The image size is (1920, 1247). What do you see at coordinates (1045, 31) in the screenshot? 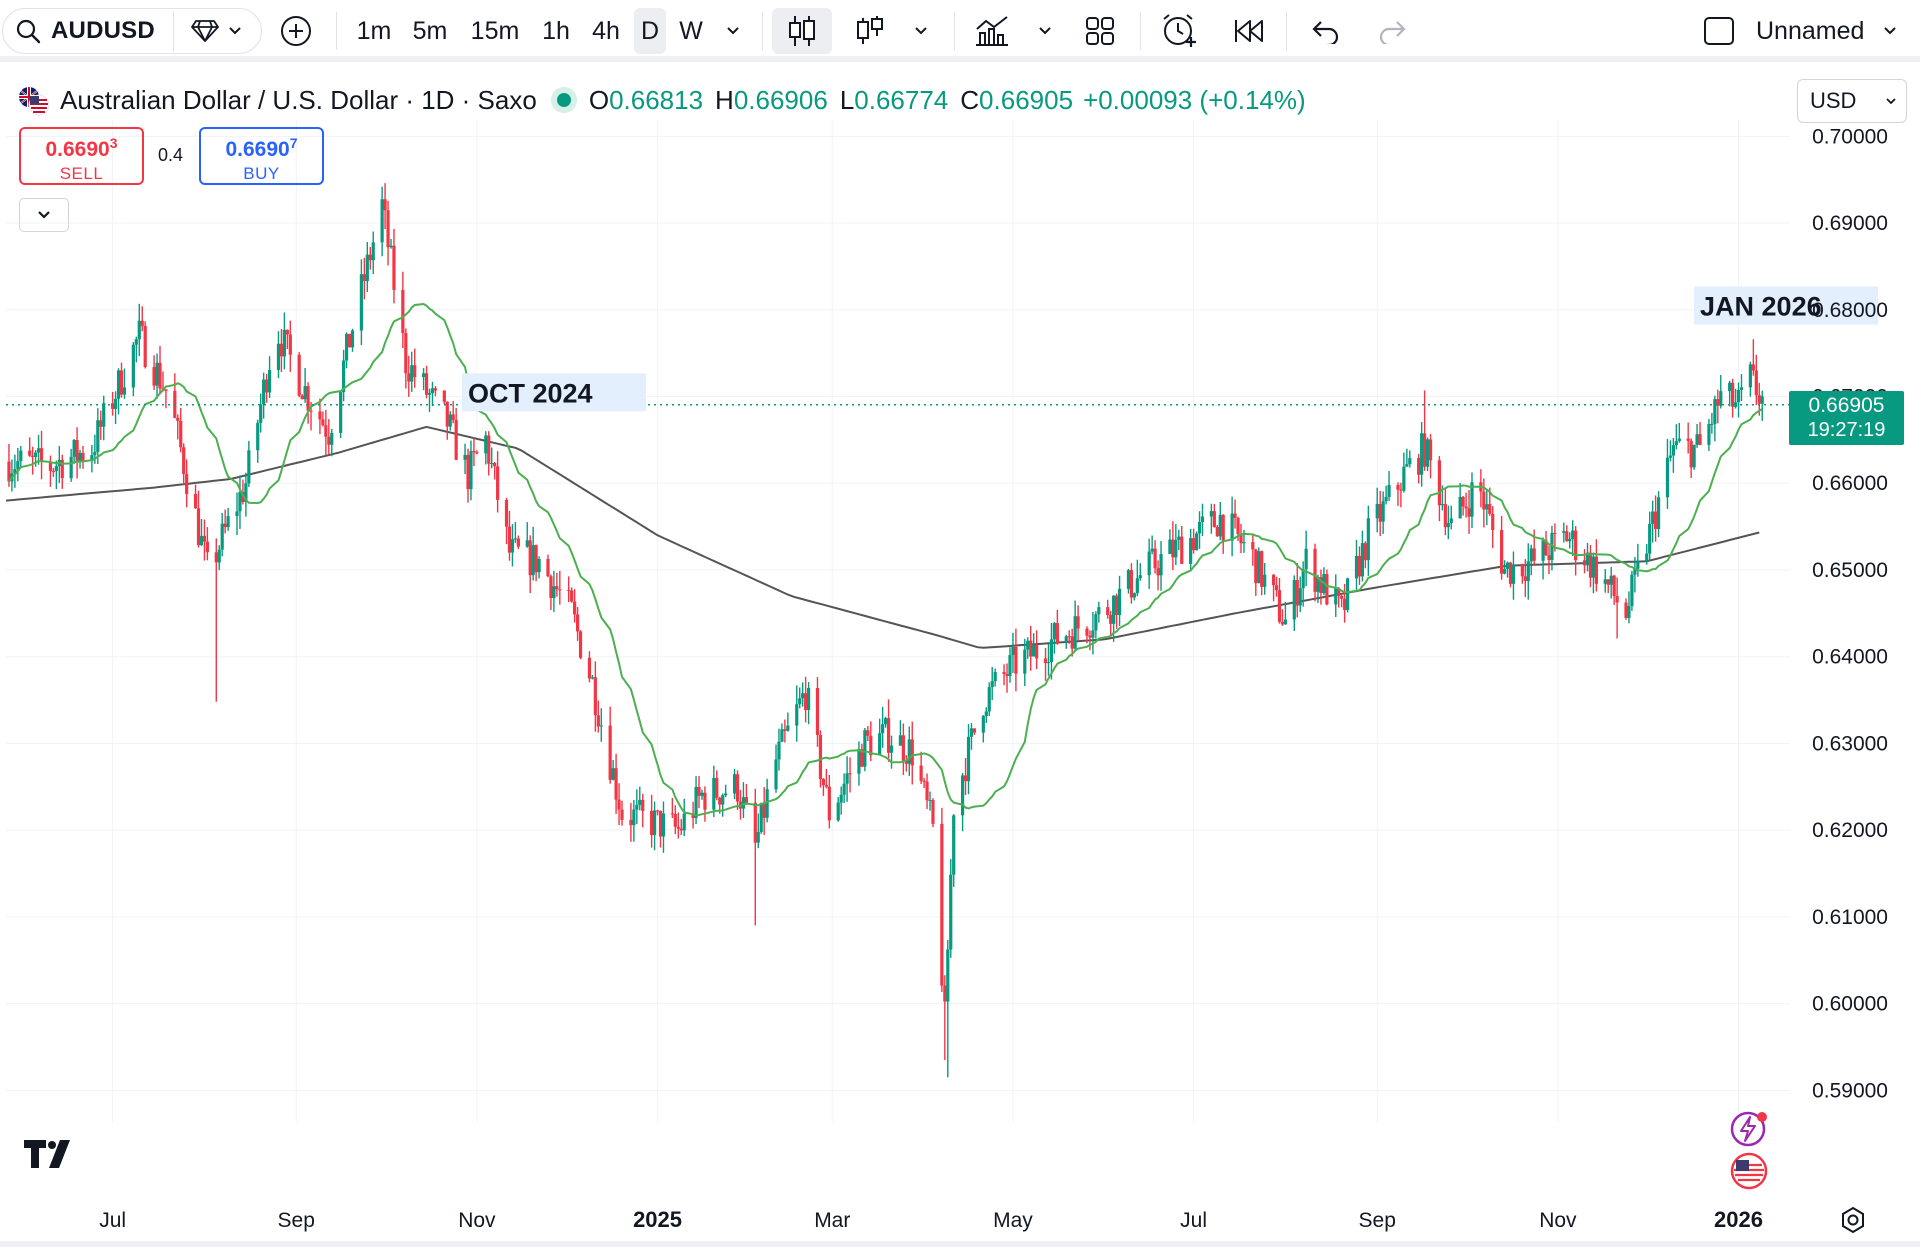
I see `indicators-dropdown` at bounding box center [1045, 31].